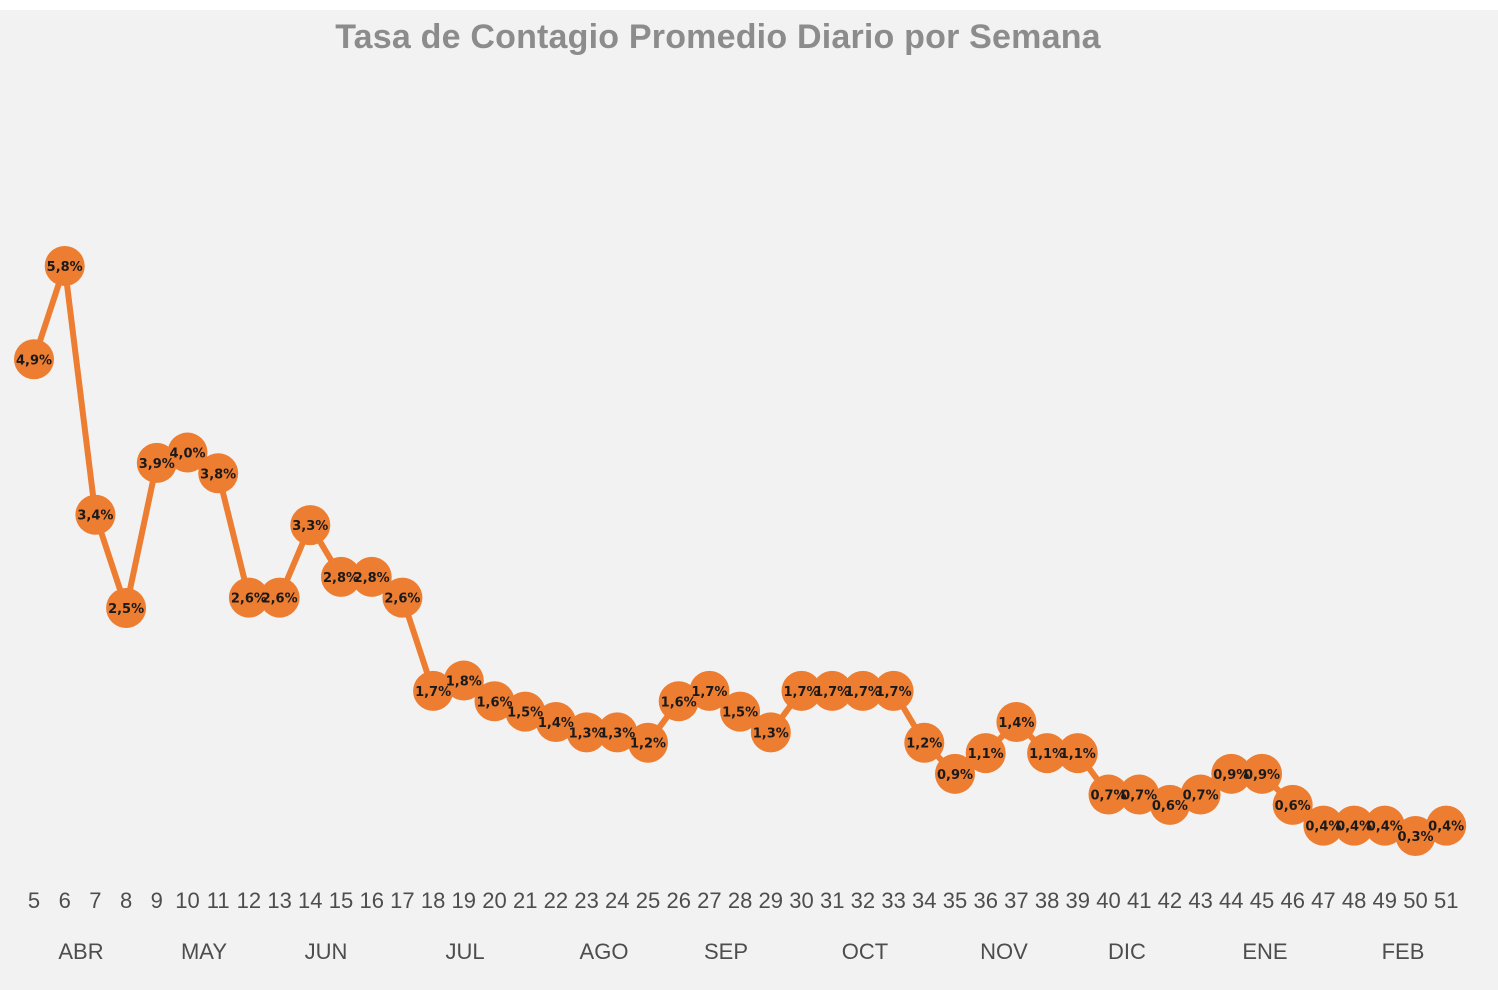 This screenshot has height=990, width=1498. What do you see at coordinates (1004, 951) in the screenshot?
I see `month-label-nov: NOV` at bounding box center [1004, 951].